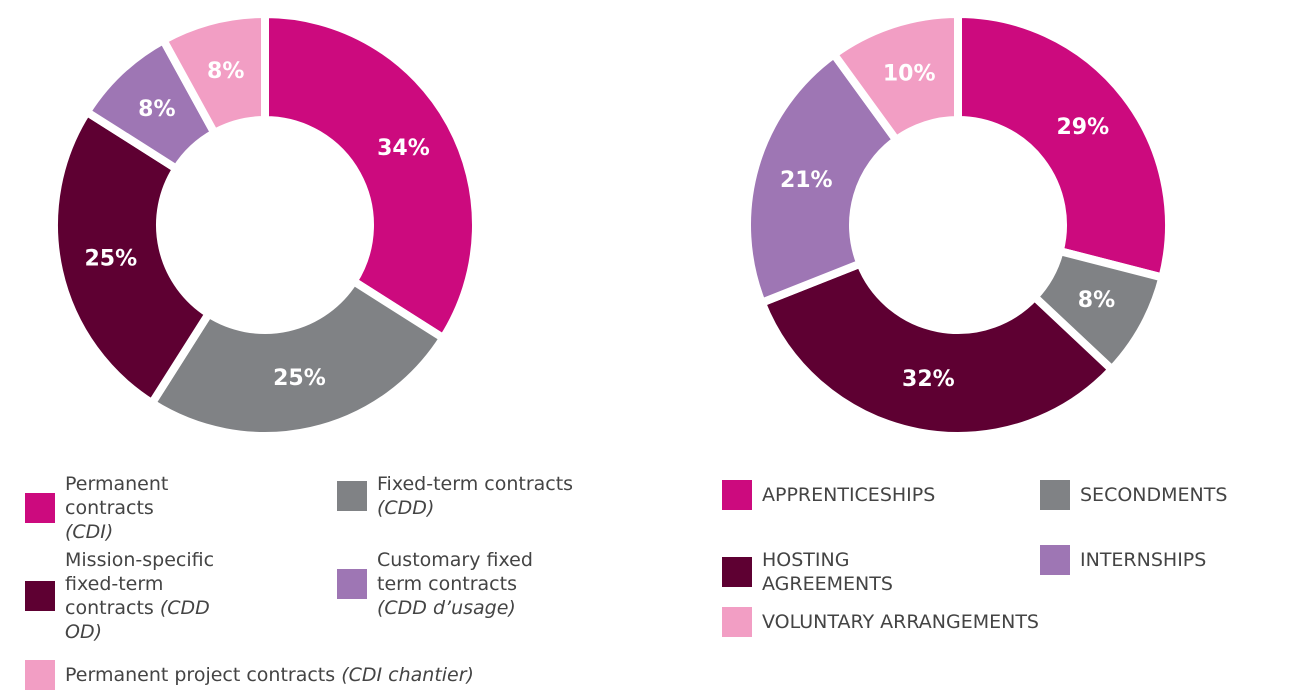  What do you see at coordinates (909, 74) in the screenshot?
I see `slice-label: 10%` at bounding box center [909, 74].